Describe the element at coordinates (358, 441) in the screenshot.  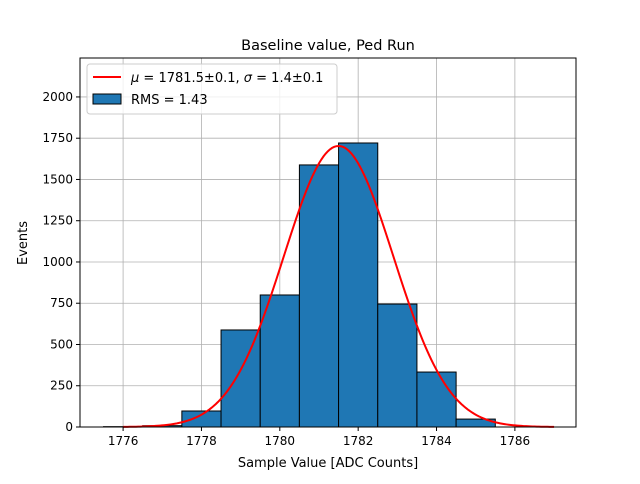
I see `x-tick-label: 1782` at that location.